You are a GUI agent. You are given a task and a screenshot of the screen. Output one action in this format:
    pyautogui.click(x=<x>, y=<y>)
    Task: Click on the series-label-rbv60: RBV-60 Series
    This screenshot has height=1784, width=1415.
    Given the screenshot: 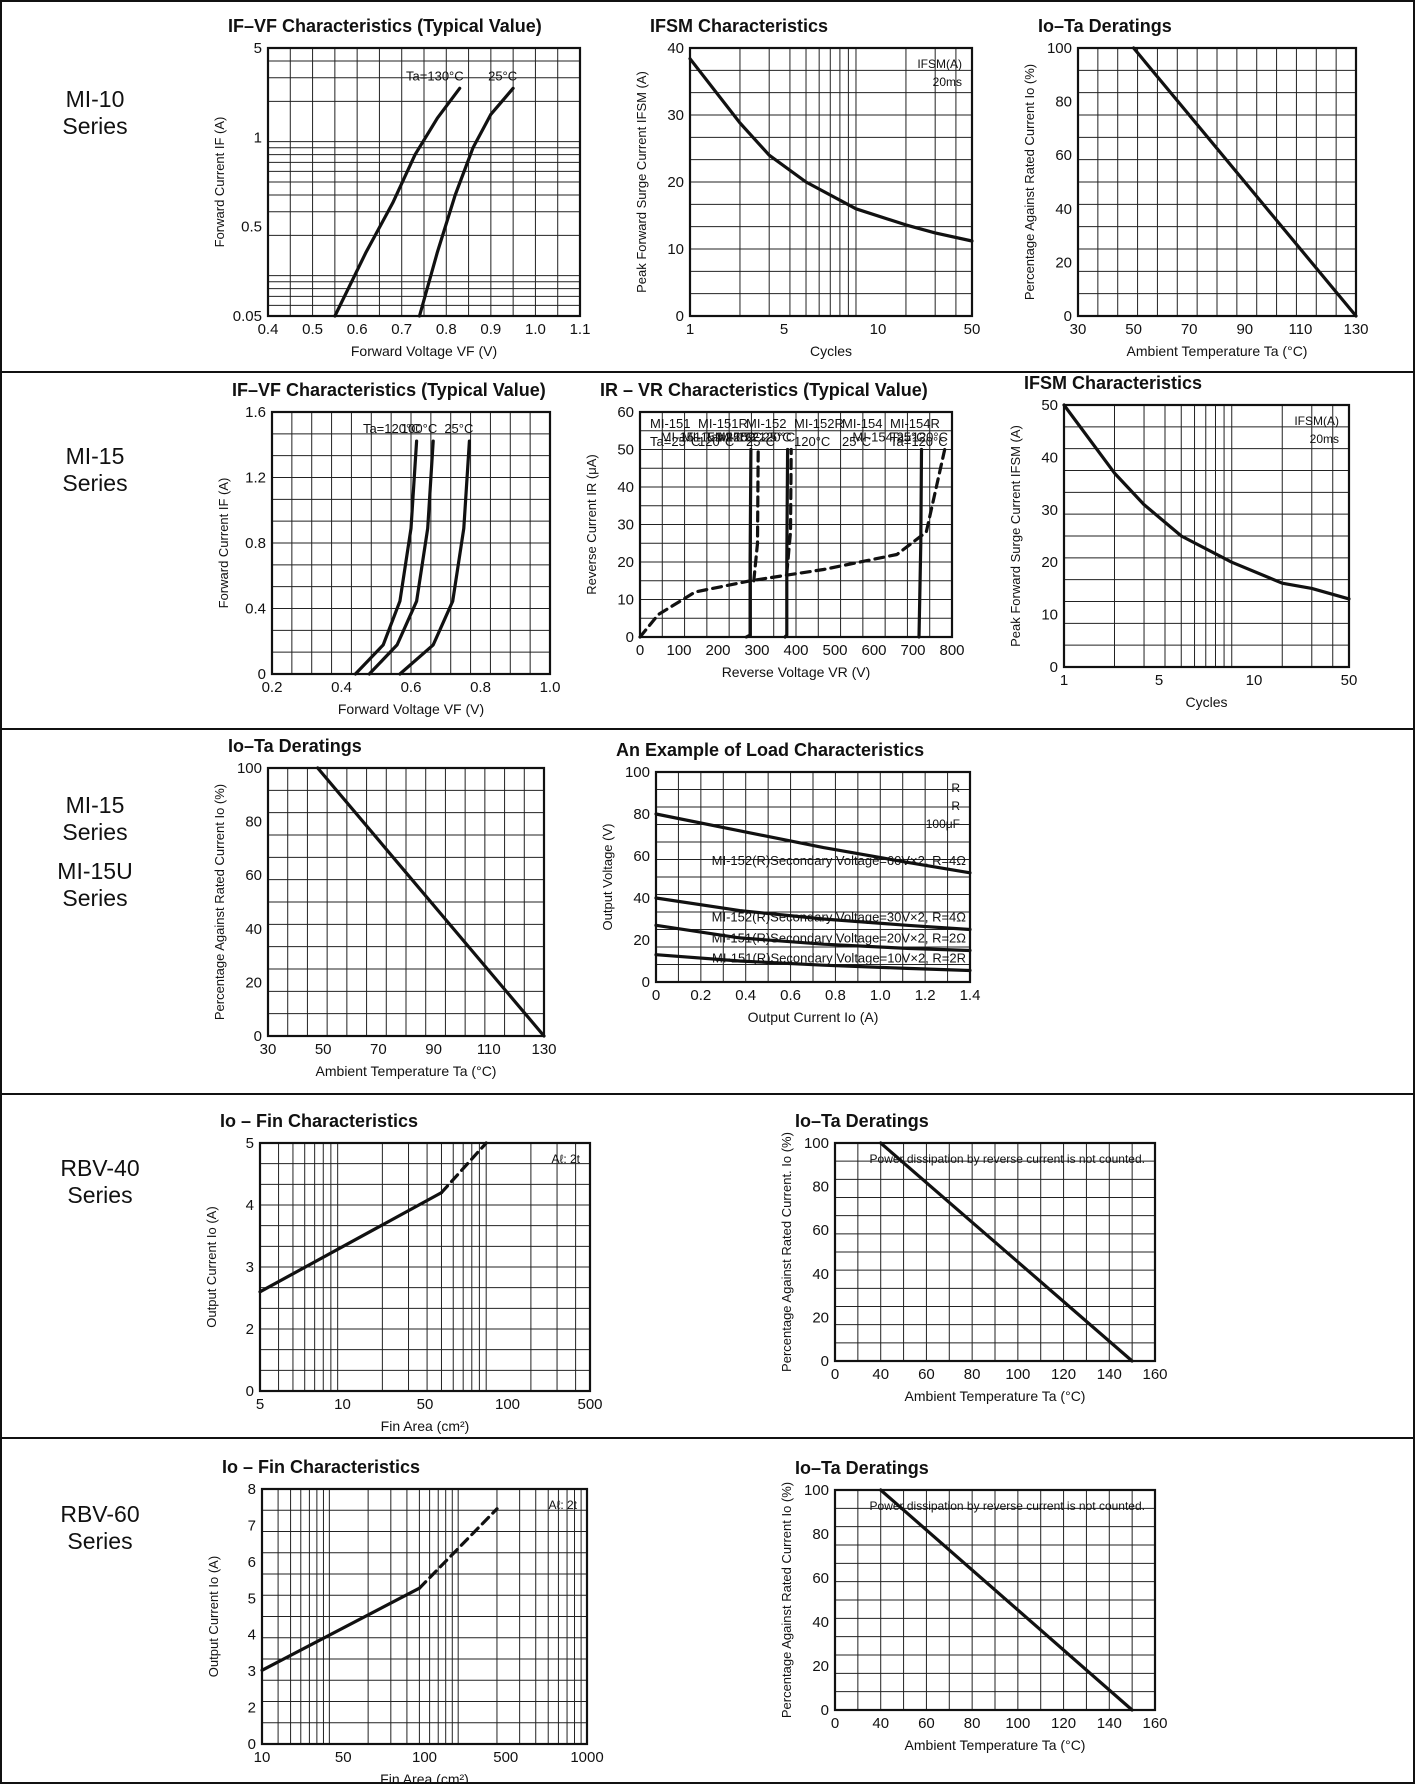 What is the action you would take?
    pyautogui.click(x=100, y=1528)
    